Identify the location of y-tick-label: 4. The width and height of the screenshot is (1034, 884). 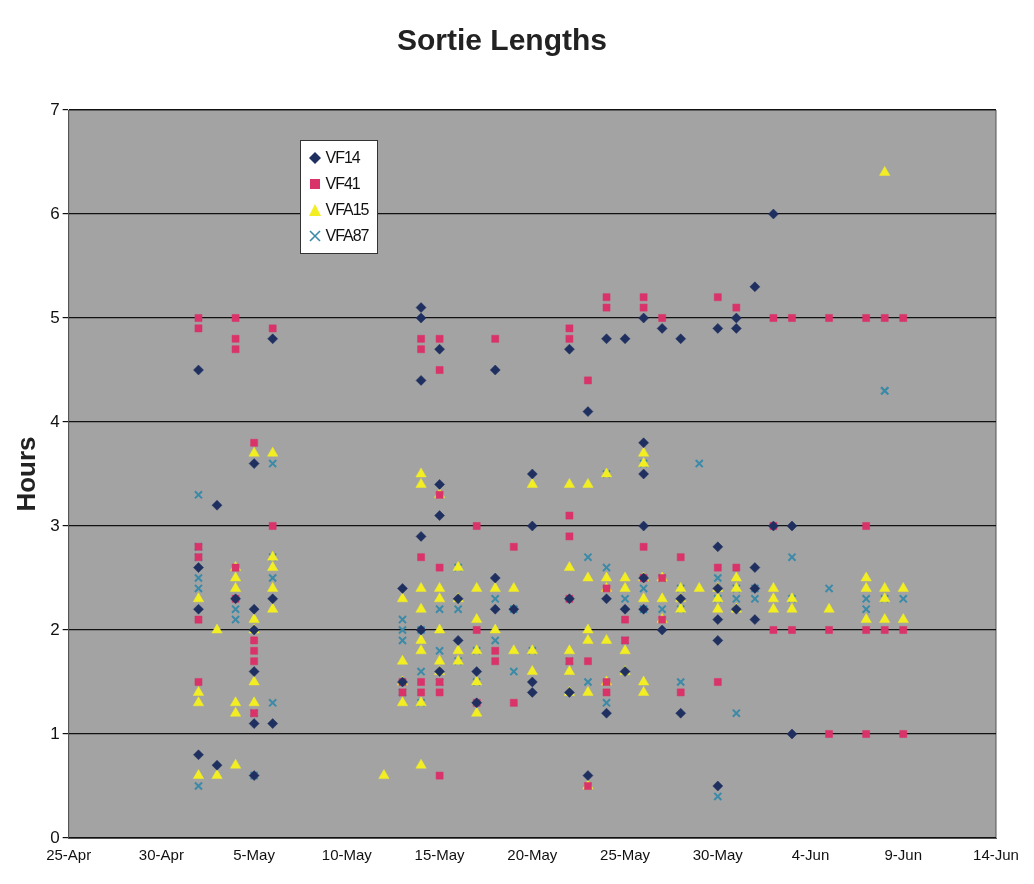
(55, 421).